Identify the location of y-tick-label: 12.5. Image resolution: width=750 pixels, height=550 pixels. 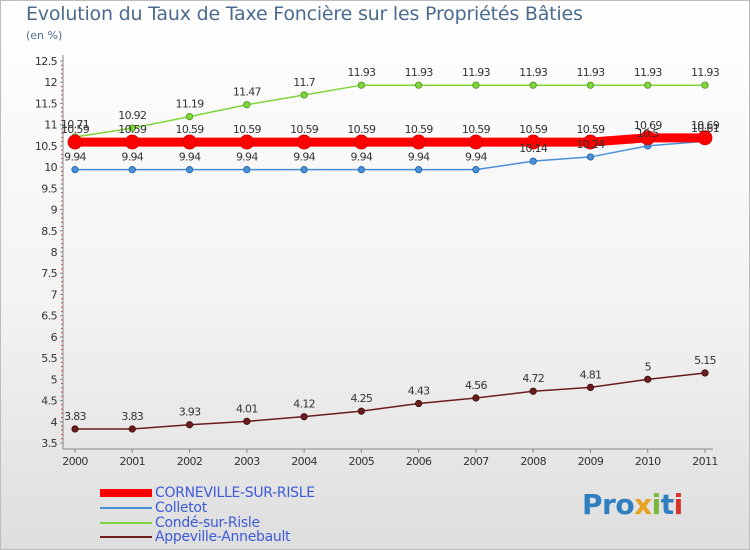
(46, 61).